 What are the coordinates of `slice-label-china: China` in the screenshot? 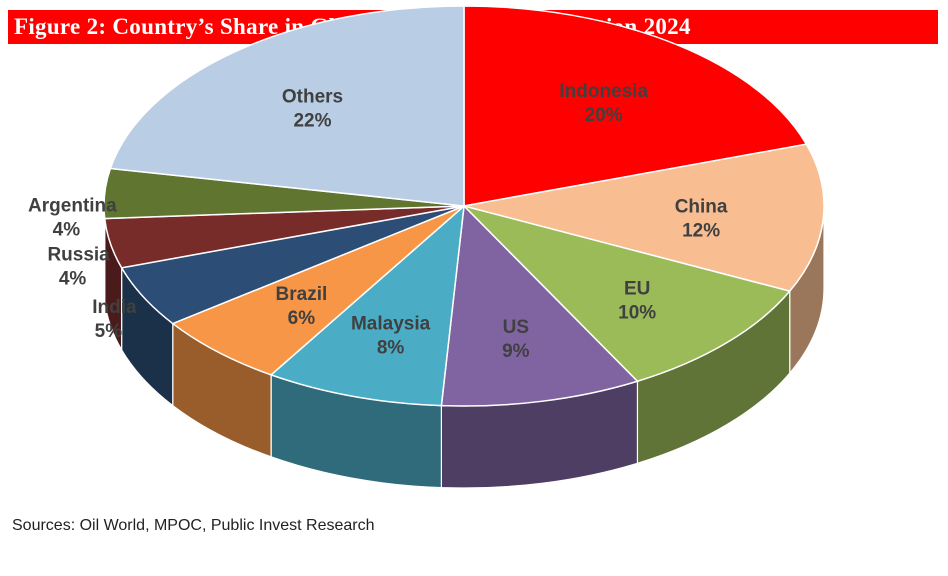 It's located at (701, 206).